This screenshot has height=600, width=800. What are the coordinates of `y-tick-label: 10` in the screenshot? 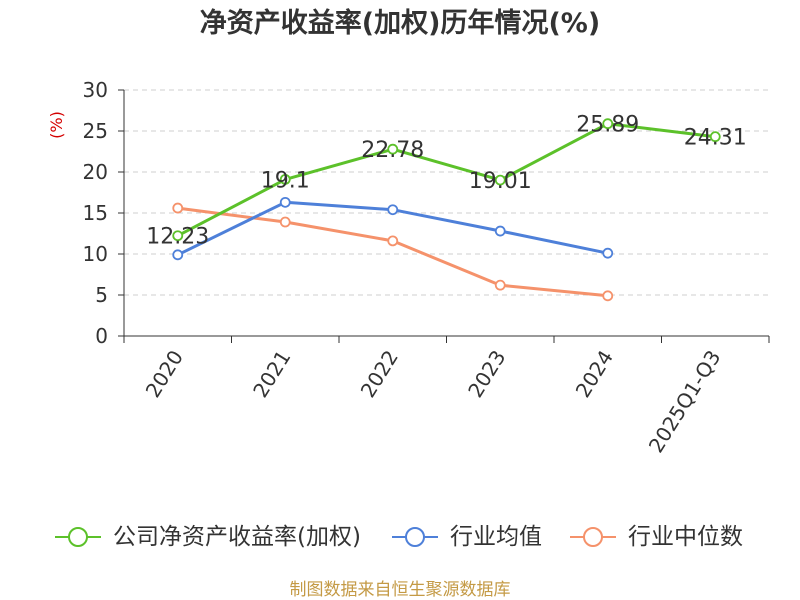 It's located at (95, 254).